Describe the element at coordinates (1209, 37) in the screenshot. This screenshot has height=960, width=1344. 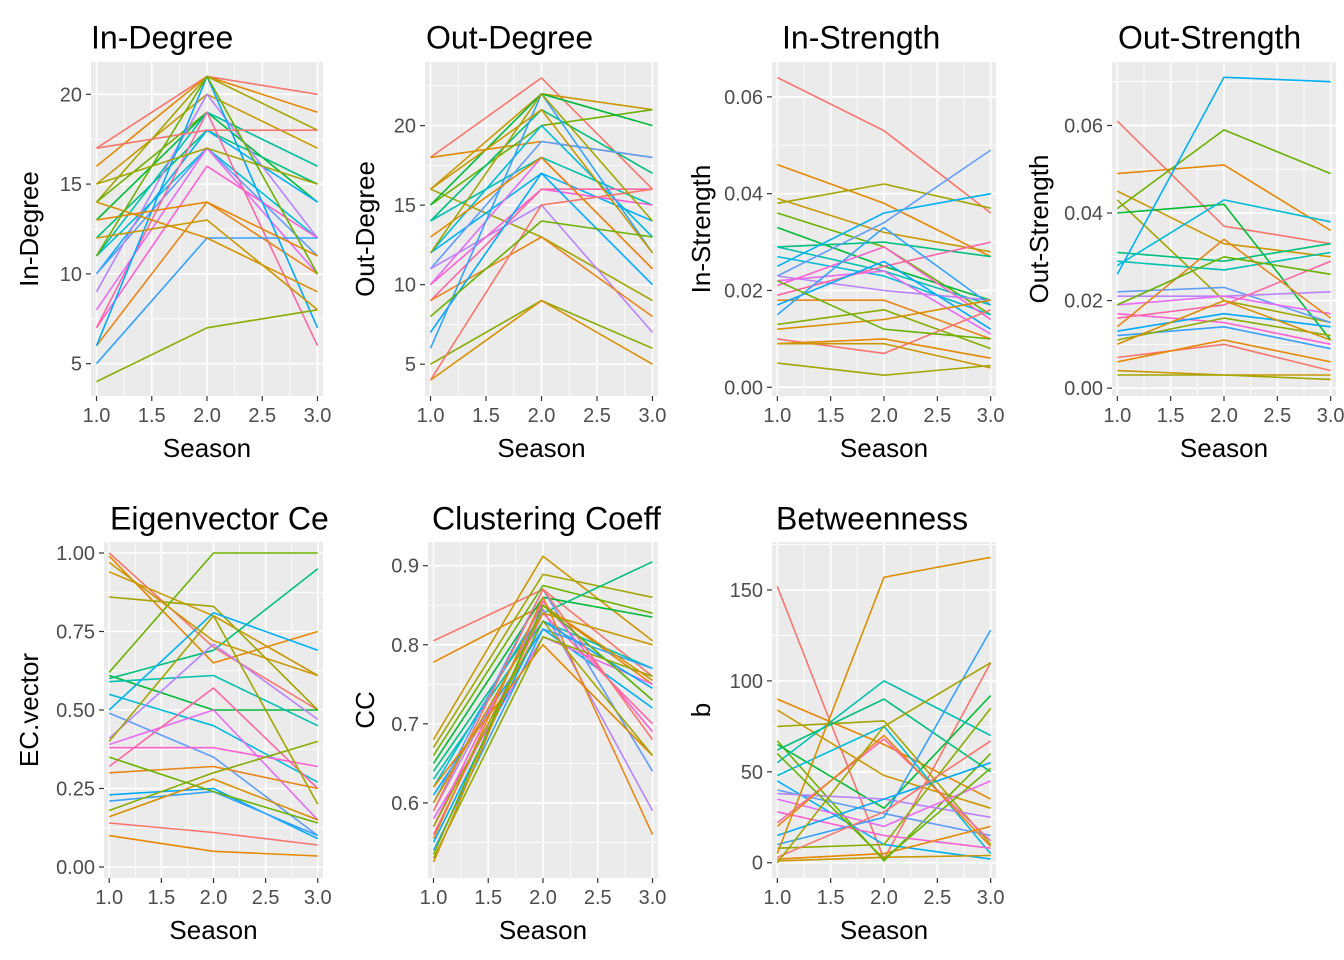
I see `panel-title: Out-Strength` at that location.